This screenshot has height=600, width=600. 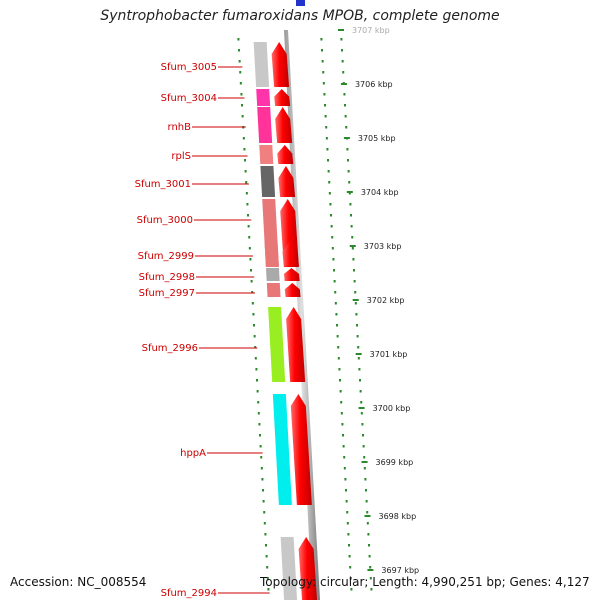 I want to click on gene-label: Sfum_3004, so click(x=189, y=98).